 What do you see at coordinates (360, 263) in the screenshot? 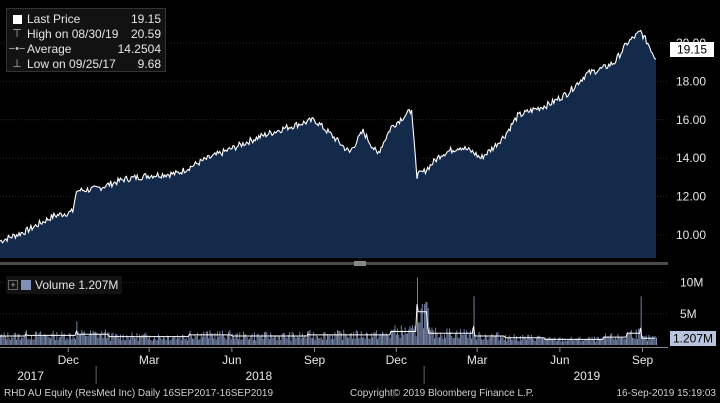
I see `pane-divider-handle` at bounding box center [360, 263].